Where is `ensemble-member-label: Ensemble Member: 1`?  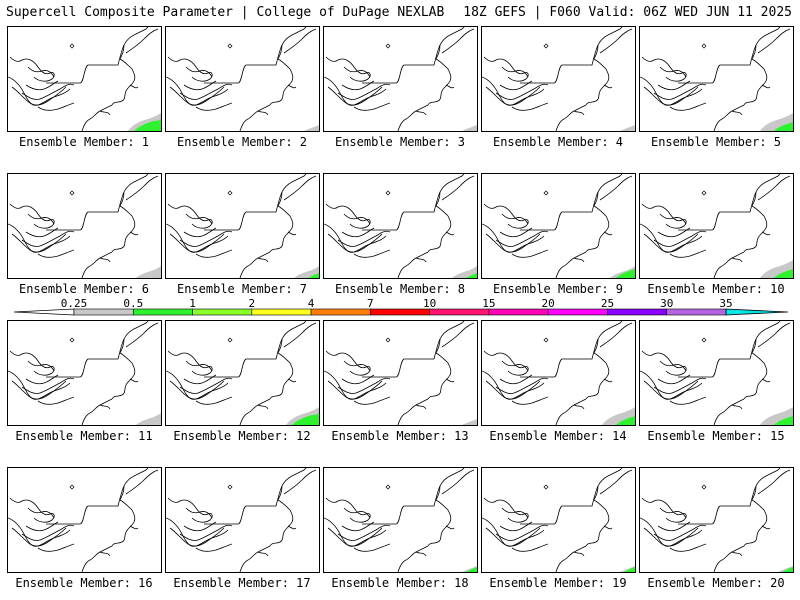
ensemble-member-label: Ensemble Member: 1 is located at coordinates (84, 142).